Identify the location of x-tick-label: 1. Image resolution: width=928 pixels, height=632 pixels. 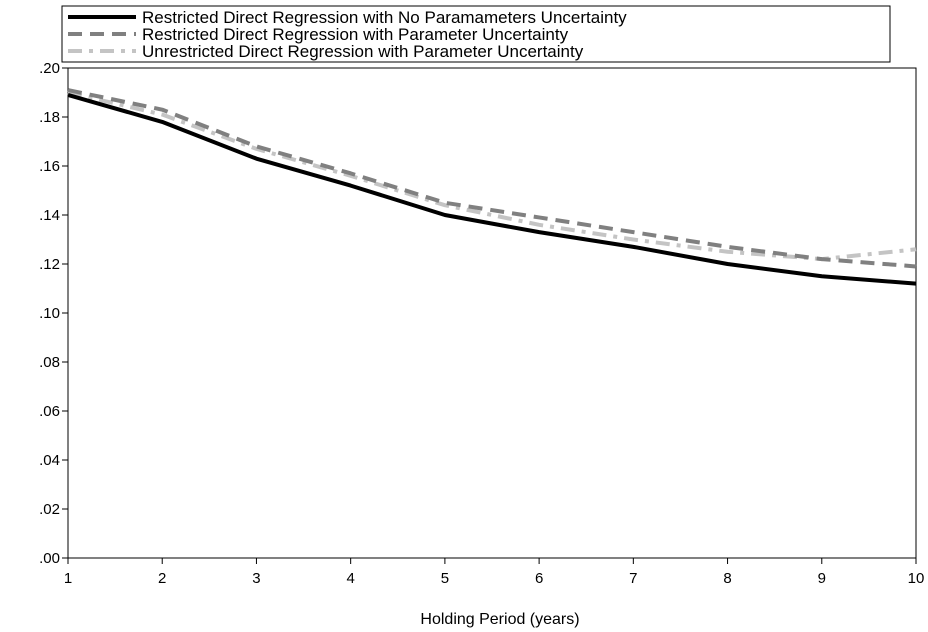
(68, 578).